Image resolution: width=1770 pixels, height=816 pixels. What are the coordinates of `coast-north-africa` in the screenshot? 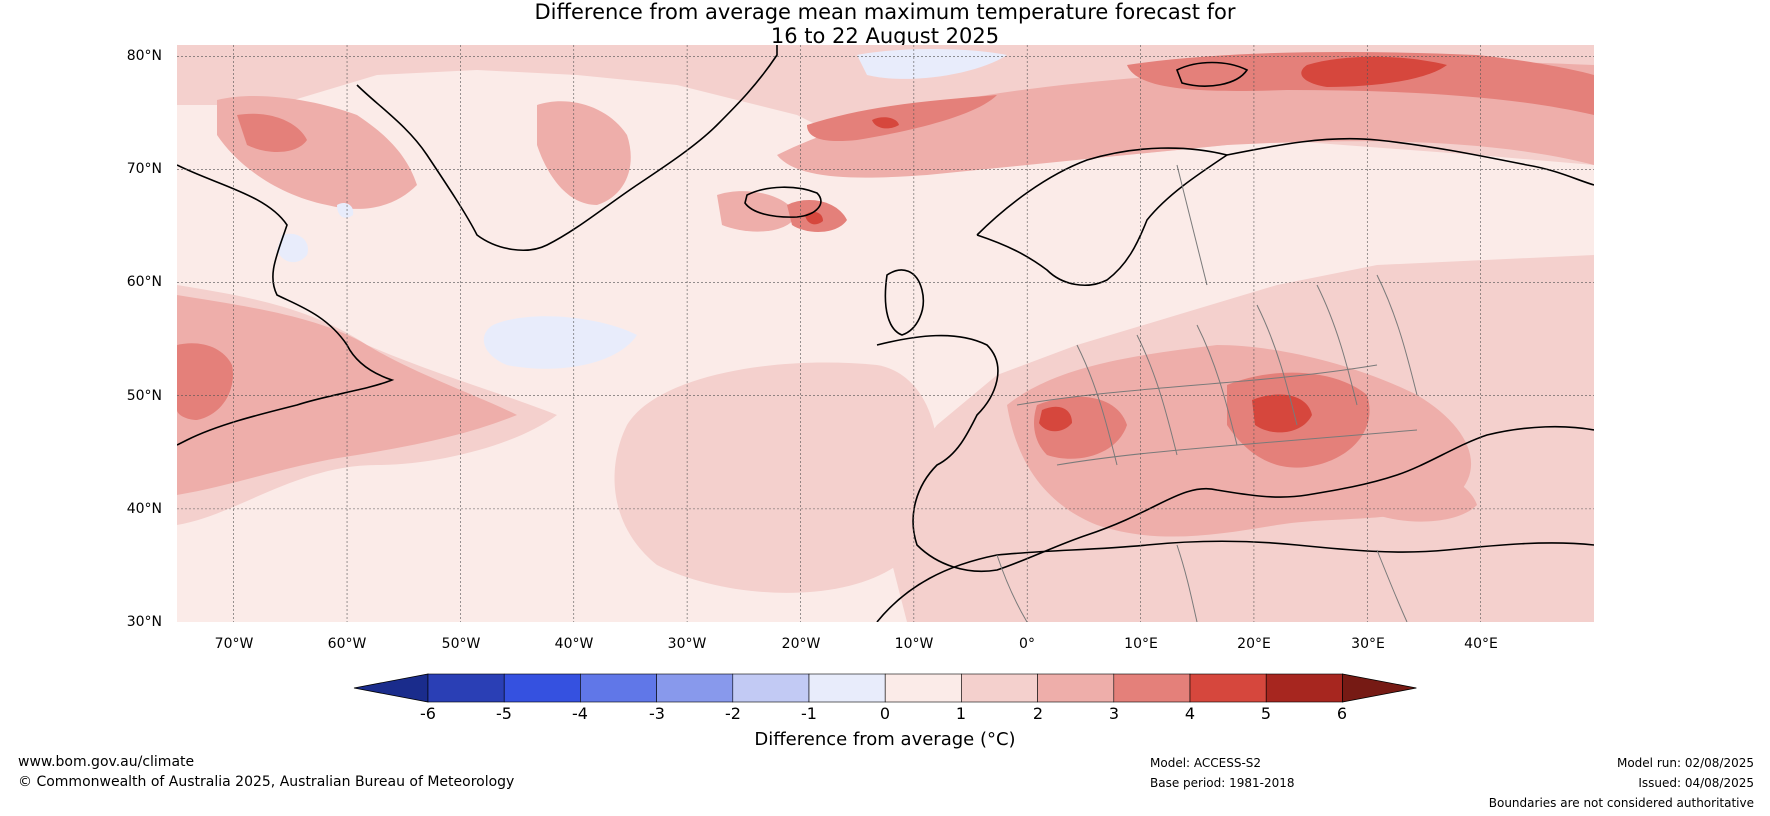 It's located at (1235, 581).